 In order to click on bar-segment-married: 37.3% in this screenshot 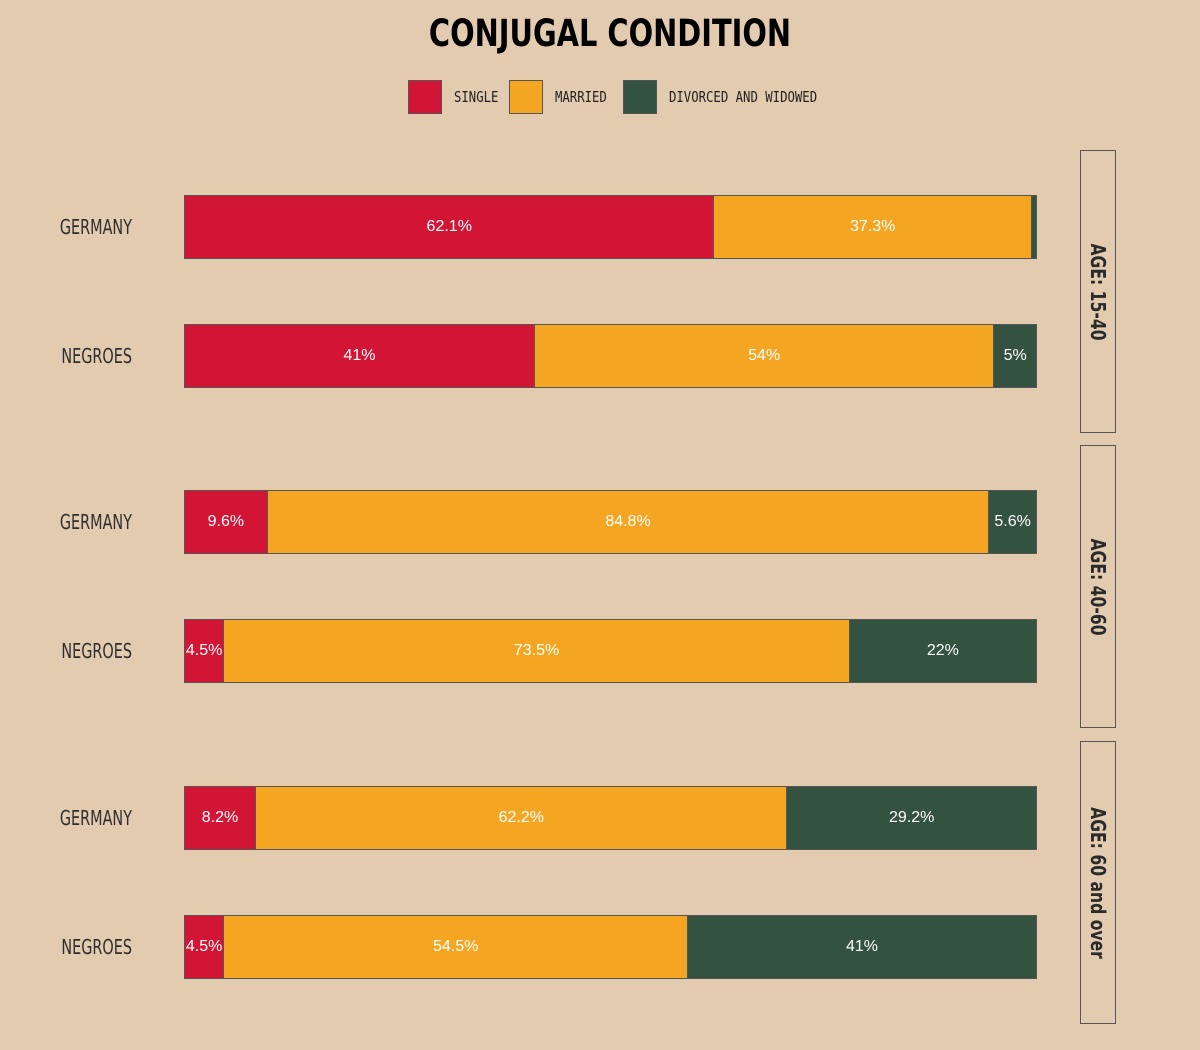, I will do `click(872, 227)`.